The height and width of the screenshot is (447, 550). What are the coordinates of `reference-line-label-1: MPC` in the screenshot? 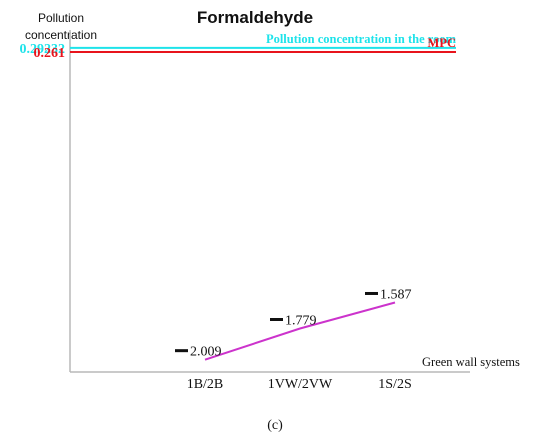 It's located at (442, 43).